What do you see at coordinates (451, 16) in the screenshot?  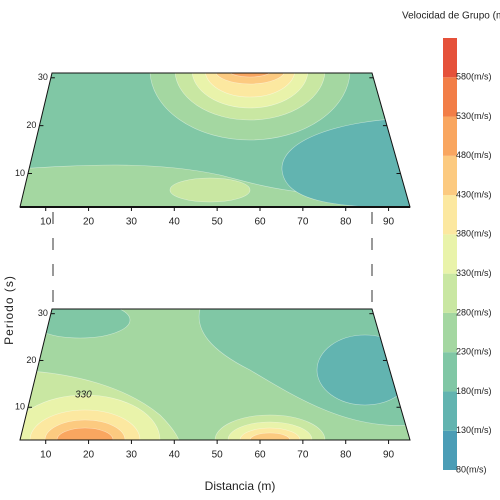 I see `colorbar-title: Velocidad de Grupo (m/s)` at bounding box center [451, 16].